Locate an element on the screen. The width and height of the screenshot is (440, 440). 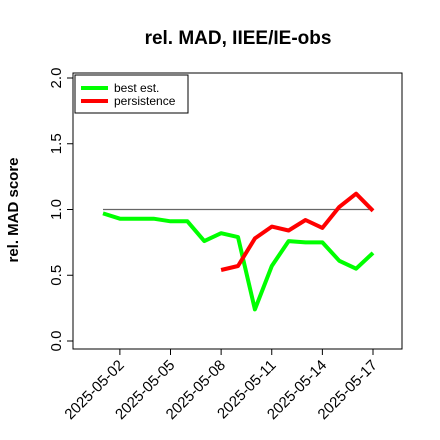
y-axis-label: rel. MAD score is located at coordinates (13, 209).